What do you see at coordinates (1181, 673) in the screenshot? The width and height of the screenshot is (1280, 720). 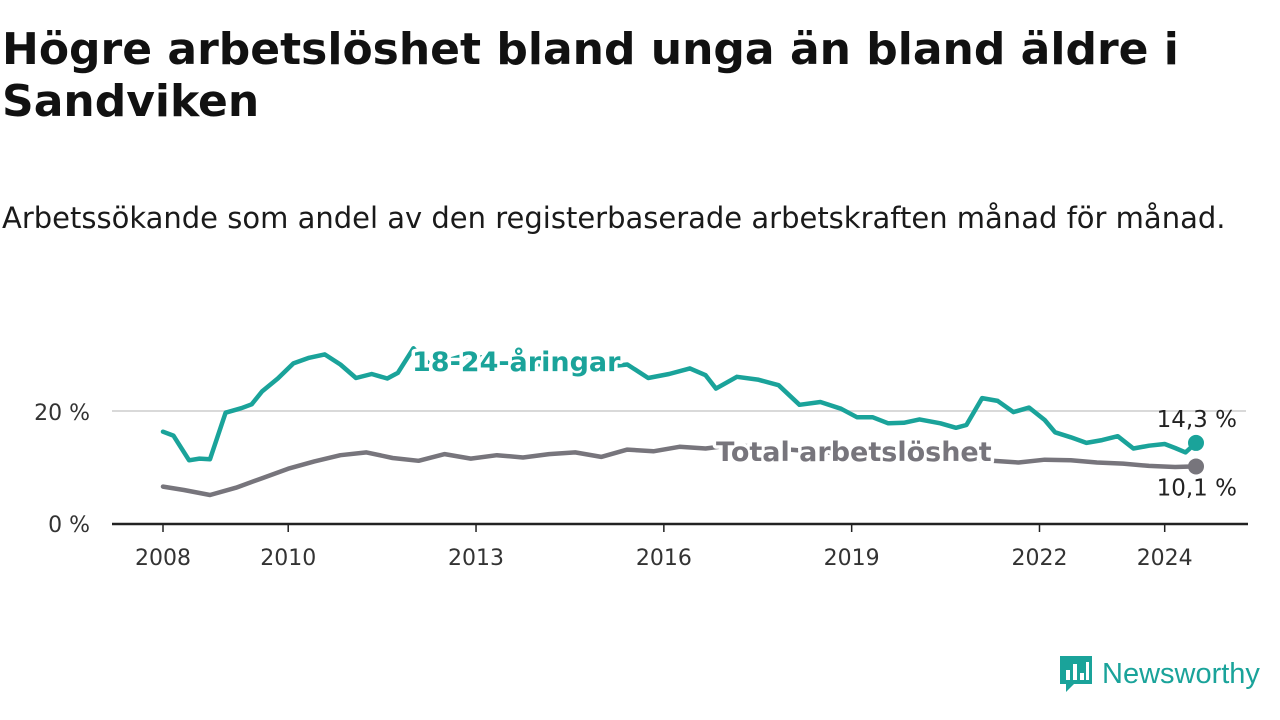 I see `brand-name: Newsworthy` at bounding box center [1181, 673].